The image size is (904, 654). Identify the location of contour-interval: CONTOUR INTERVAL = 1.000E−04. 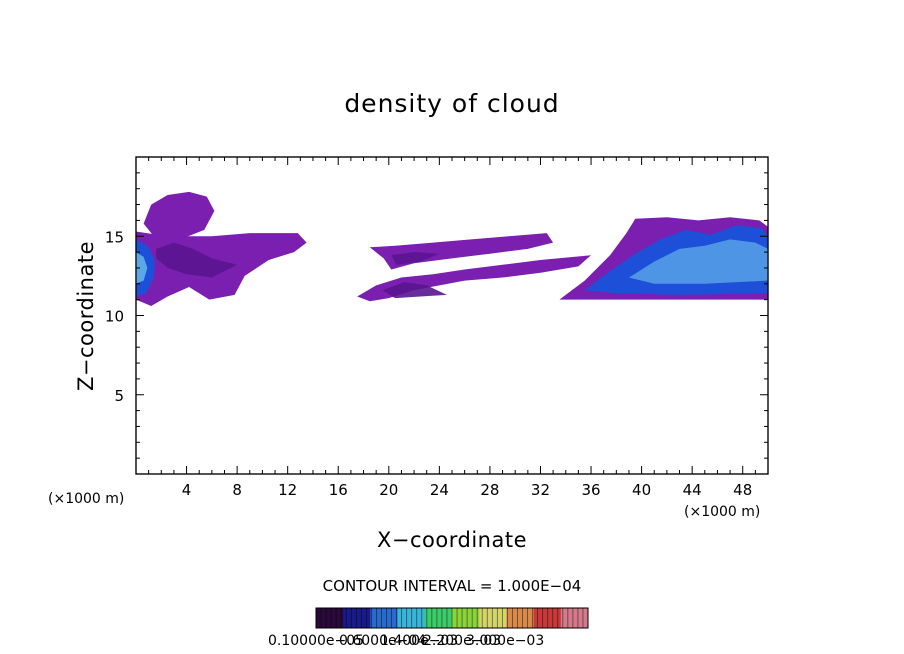
(452, 586).